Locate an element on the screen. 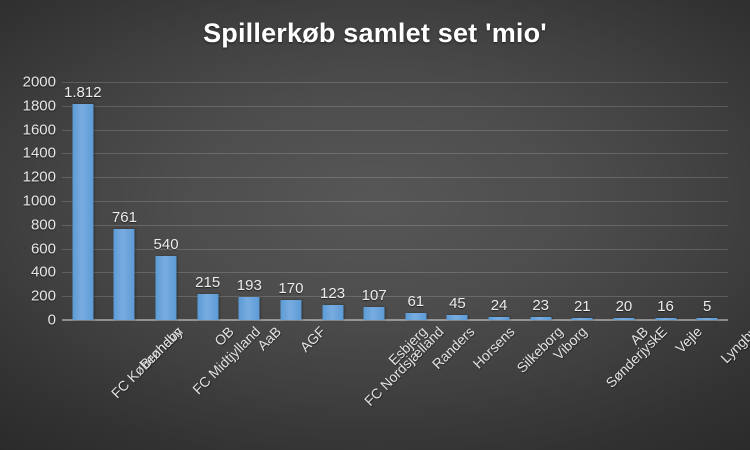  y-axis-tick-label: 200 is located at coordinates (43, 296).